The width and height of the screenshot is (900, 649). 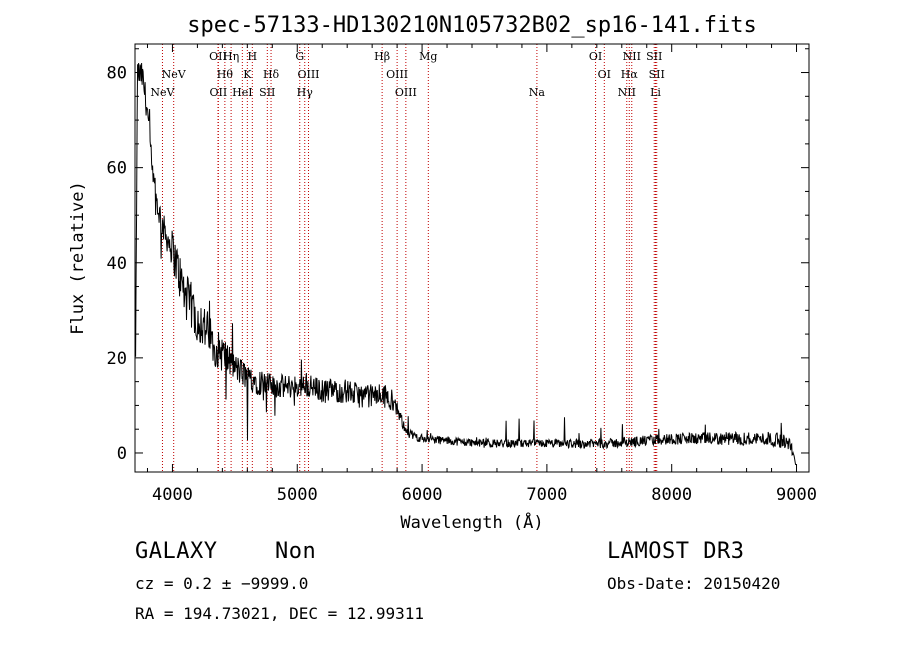 What do you see at coordinates (676, 551) in the screenshot?
I see `survey-name: LAMOST DR3` at bounding box center [676, 551].